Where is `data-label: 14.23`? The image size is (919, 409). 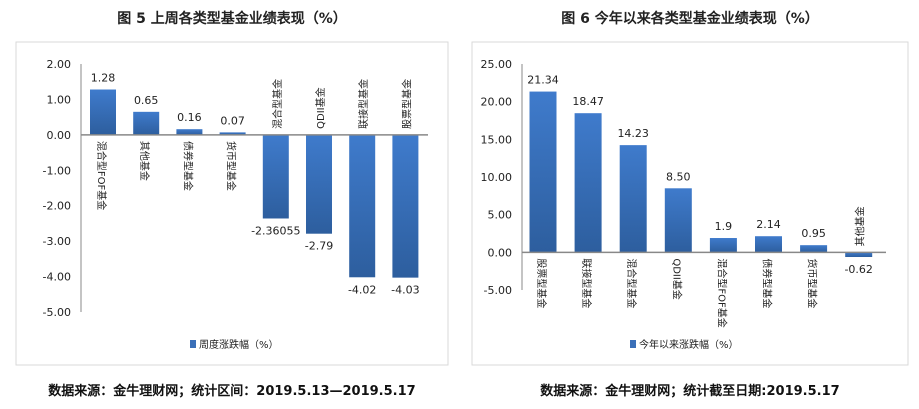
data-label: 14.23 is located at coordinates (633, 133).